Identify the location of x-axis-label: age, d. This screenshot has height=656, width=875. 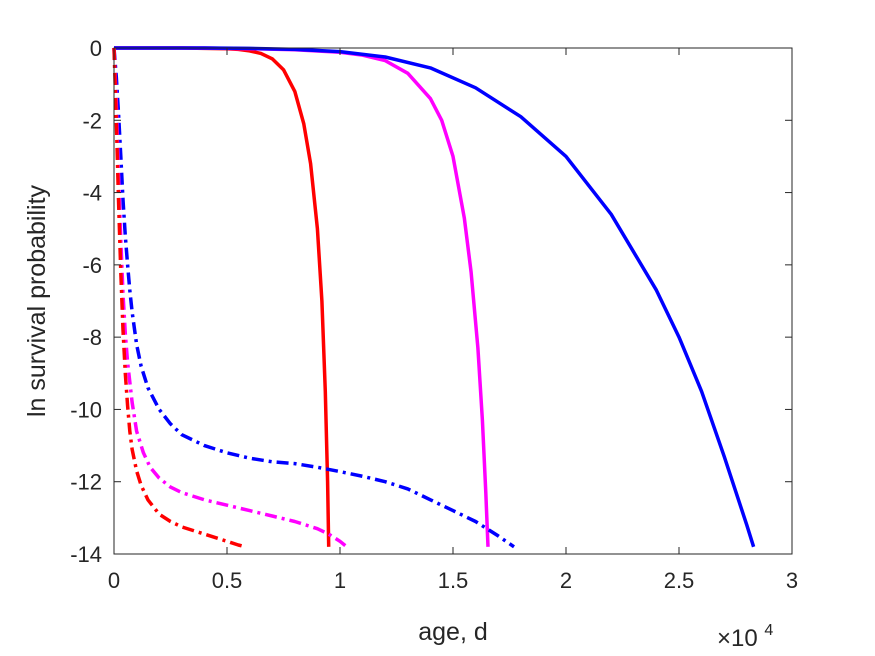
(453, 632).